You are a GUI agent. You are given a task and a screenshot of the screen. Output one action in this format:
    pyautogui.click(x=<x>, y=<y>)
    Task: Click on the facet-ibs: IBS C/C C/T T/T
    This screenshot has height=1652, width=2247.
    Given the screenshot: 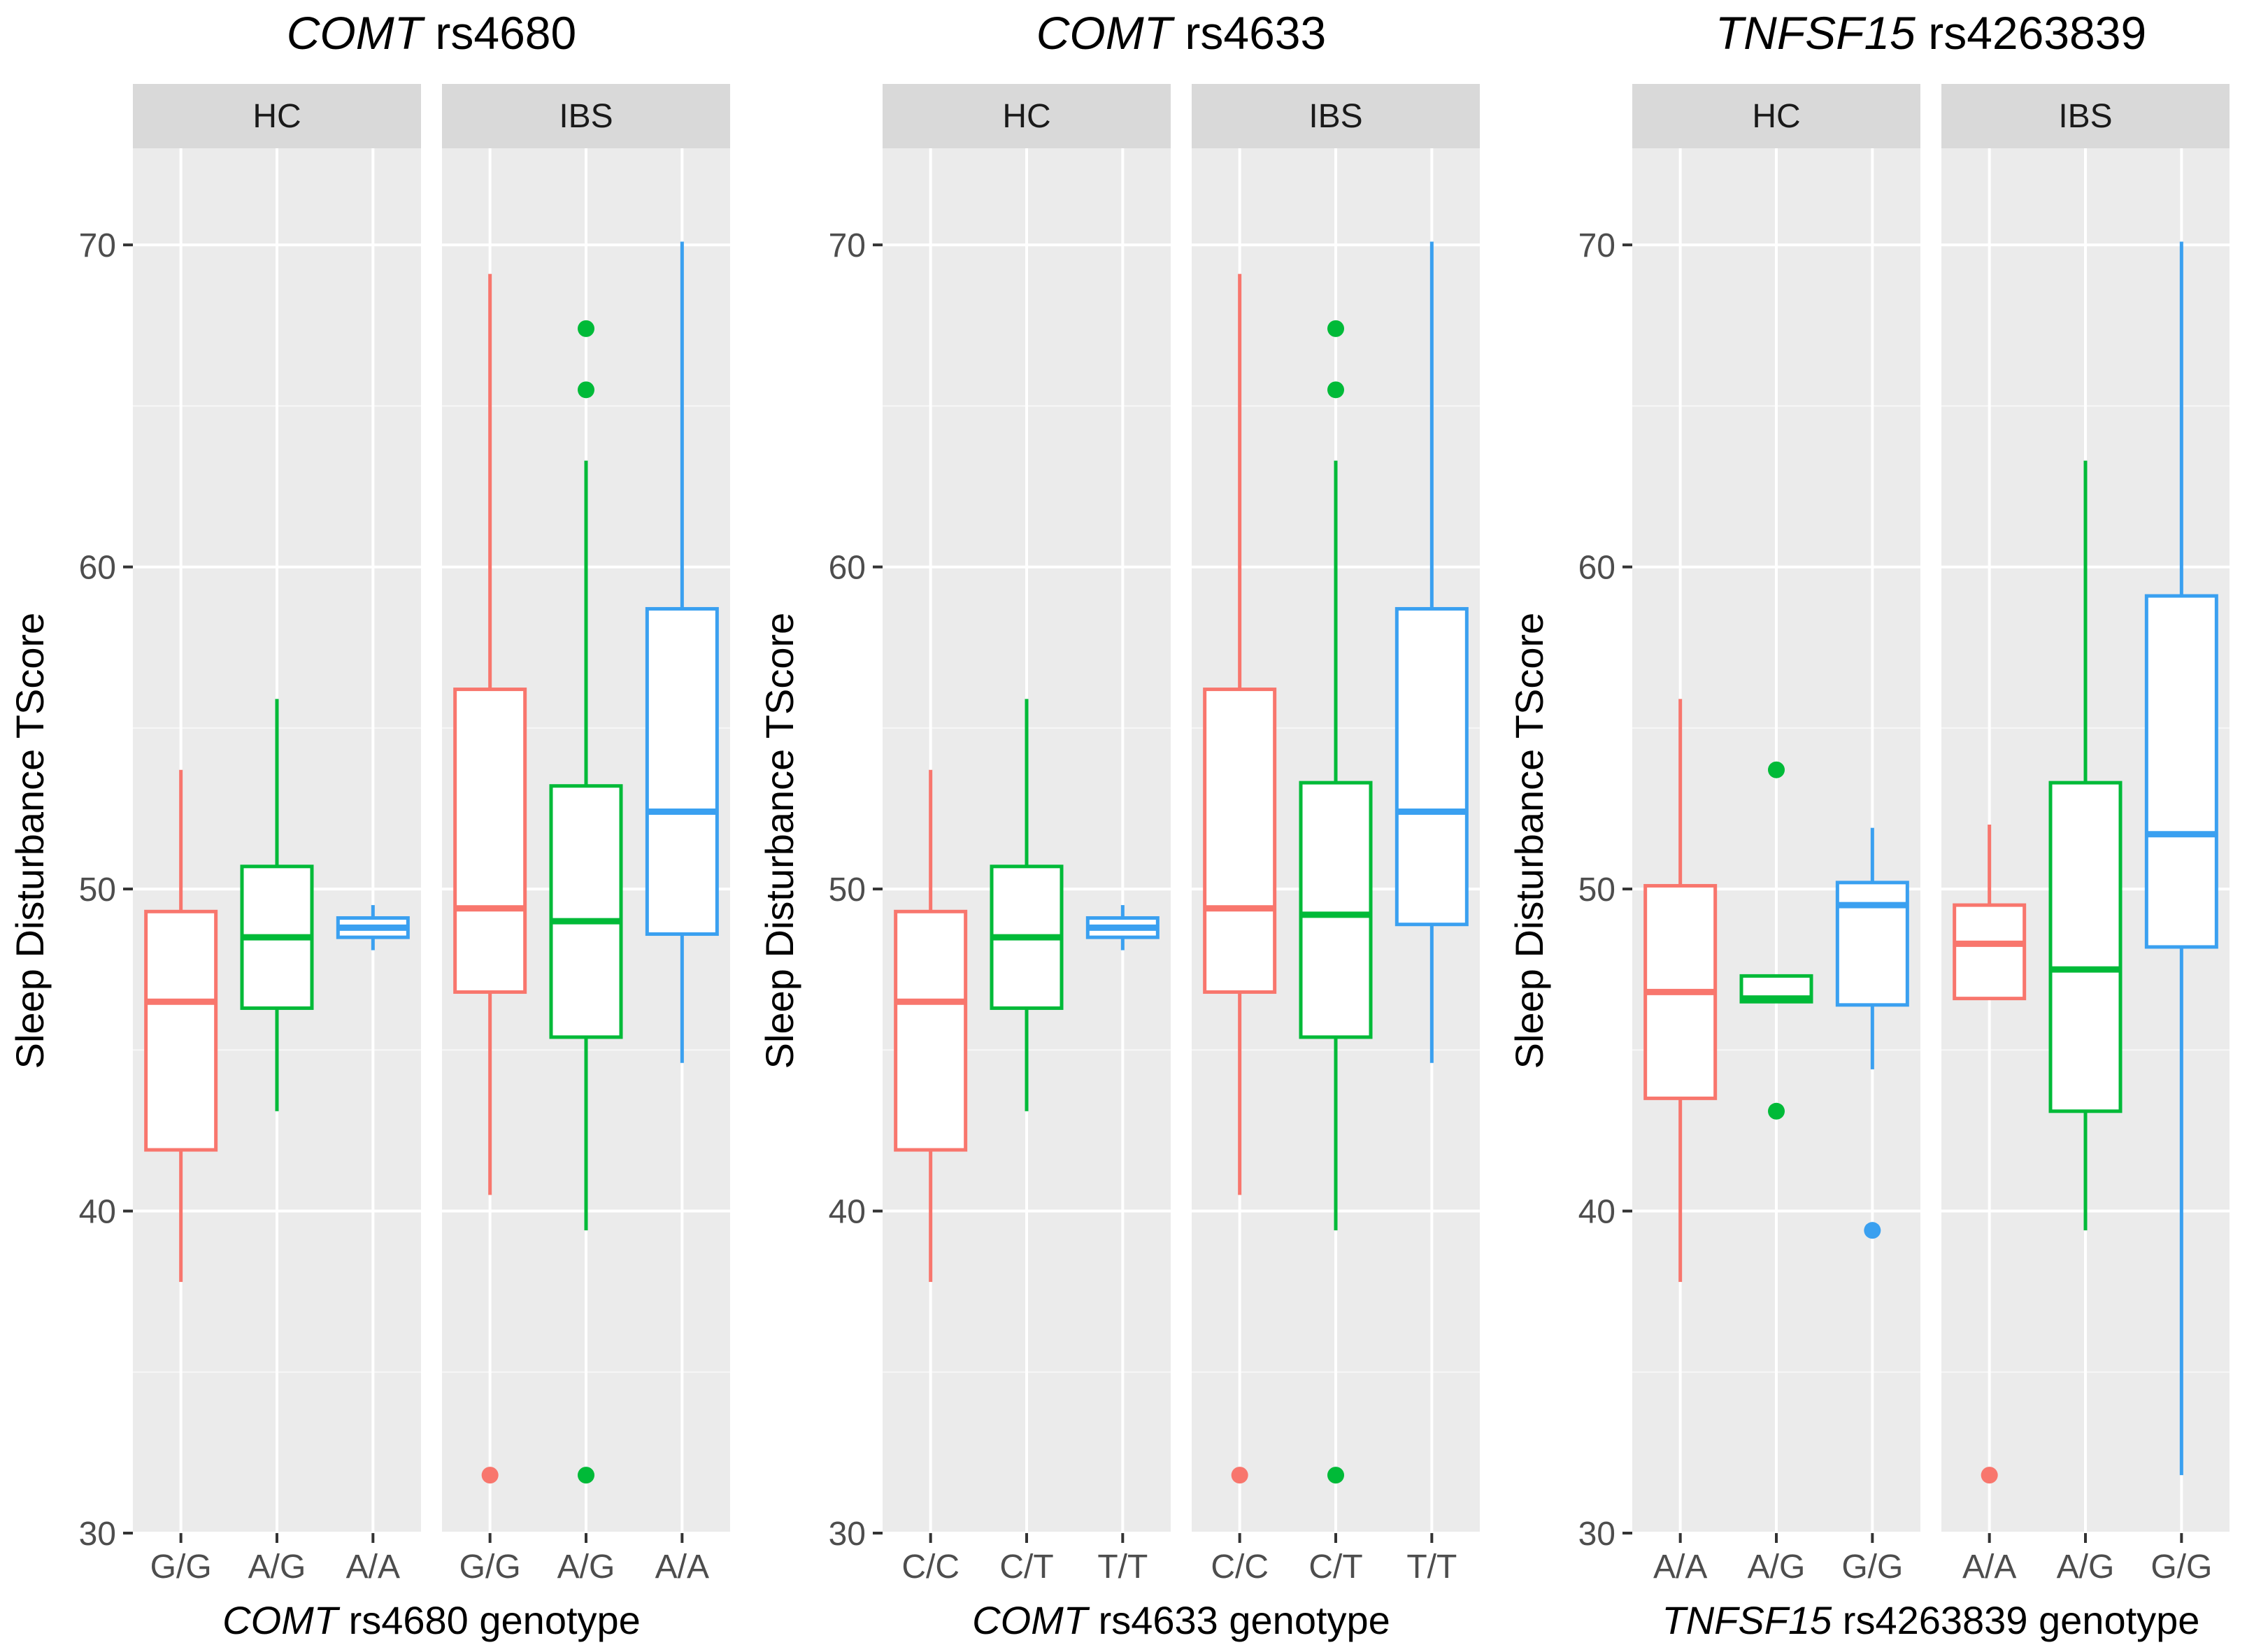 What is the action you would take?
    pyautogui.click(x=1336, y=835)
    